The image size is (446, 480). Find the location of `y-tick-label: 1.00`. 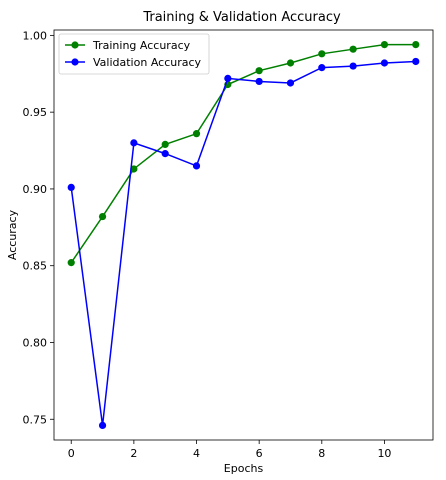

y-tick-label: 1.00 is located at coordinates (35, 35).